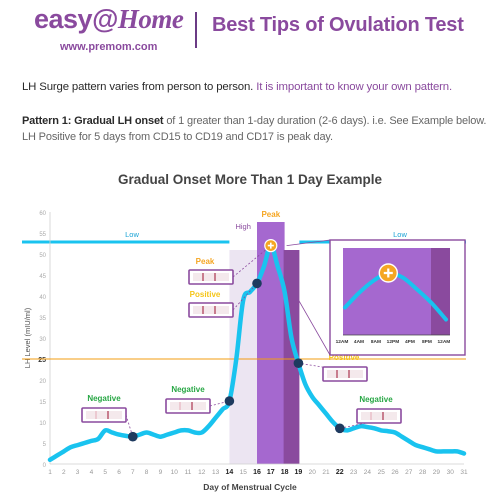 Image resolution: width=500 pixels, height=500 pixels. What do you see at coordinates (42, 256) in the screenshot?
I see `y-tick-50: 50` at bounding box center [42, 256].